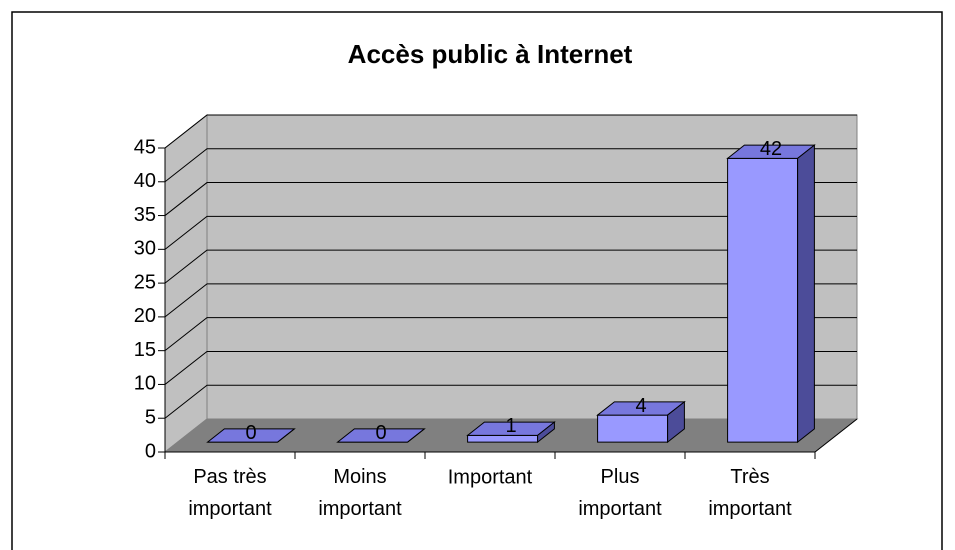 This screenshot has height=550, width=955. Describe the element at coordinates (640, 406) in the screenshot. I see `data-label: 4` at that location.